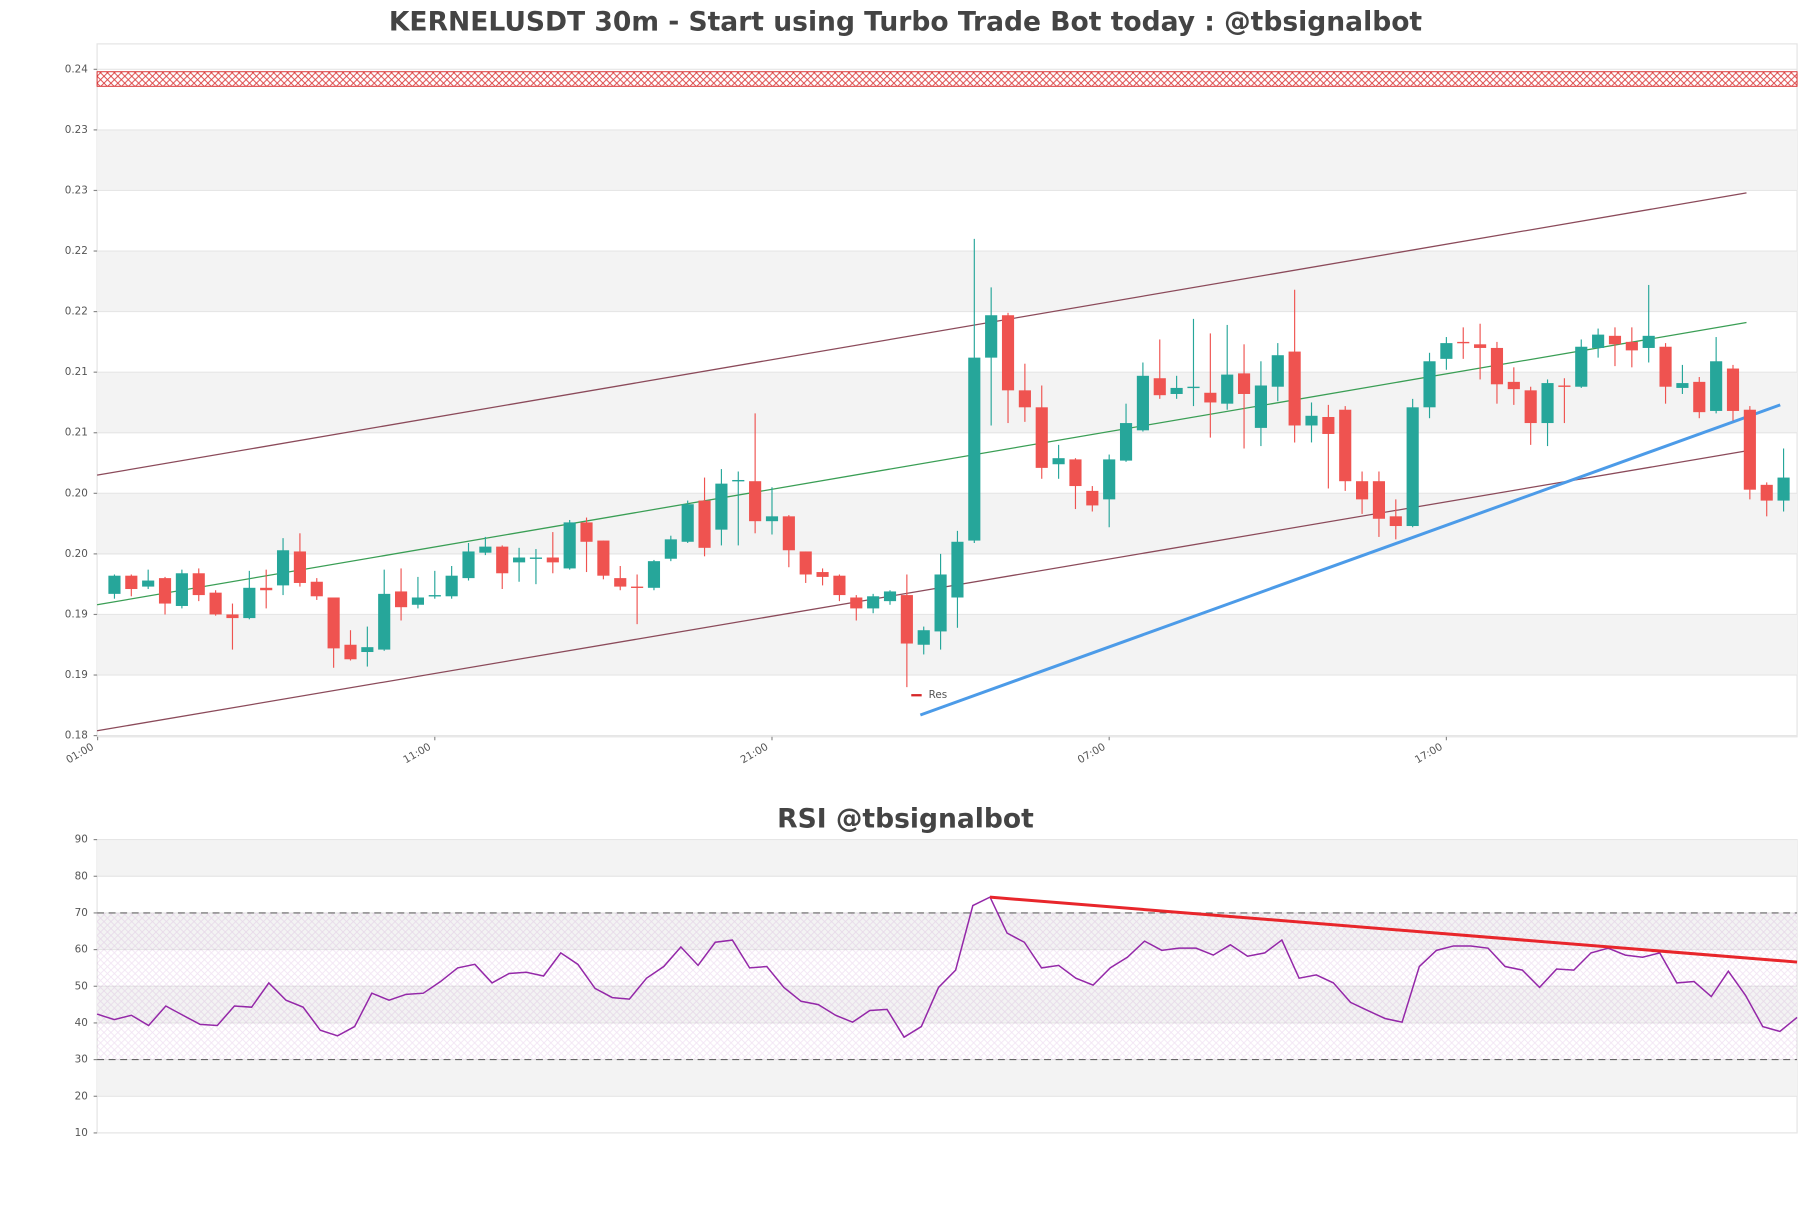 The height and width of the screenshot is (1208, 1811). What do you see at coordinates (81, 1060) in the screenshot?
I see `y-tick-label: 30` at bounding box center [81, 1060].